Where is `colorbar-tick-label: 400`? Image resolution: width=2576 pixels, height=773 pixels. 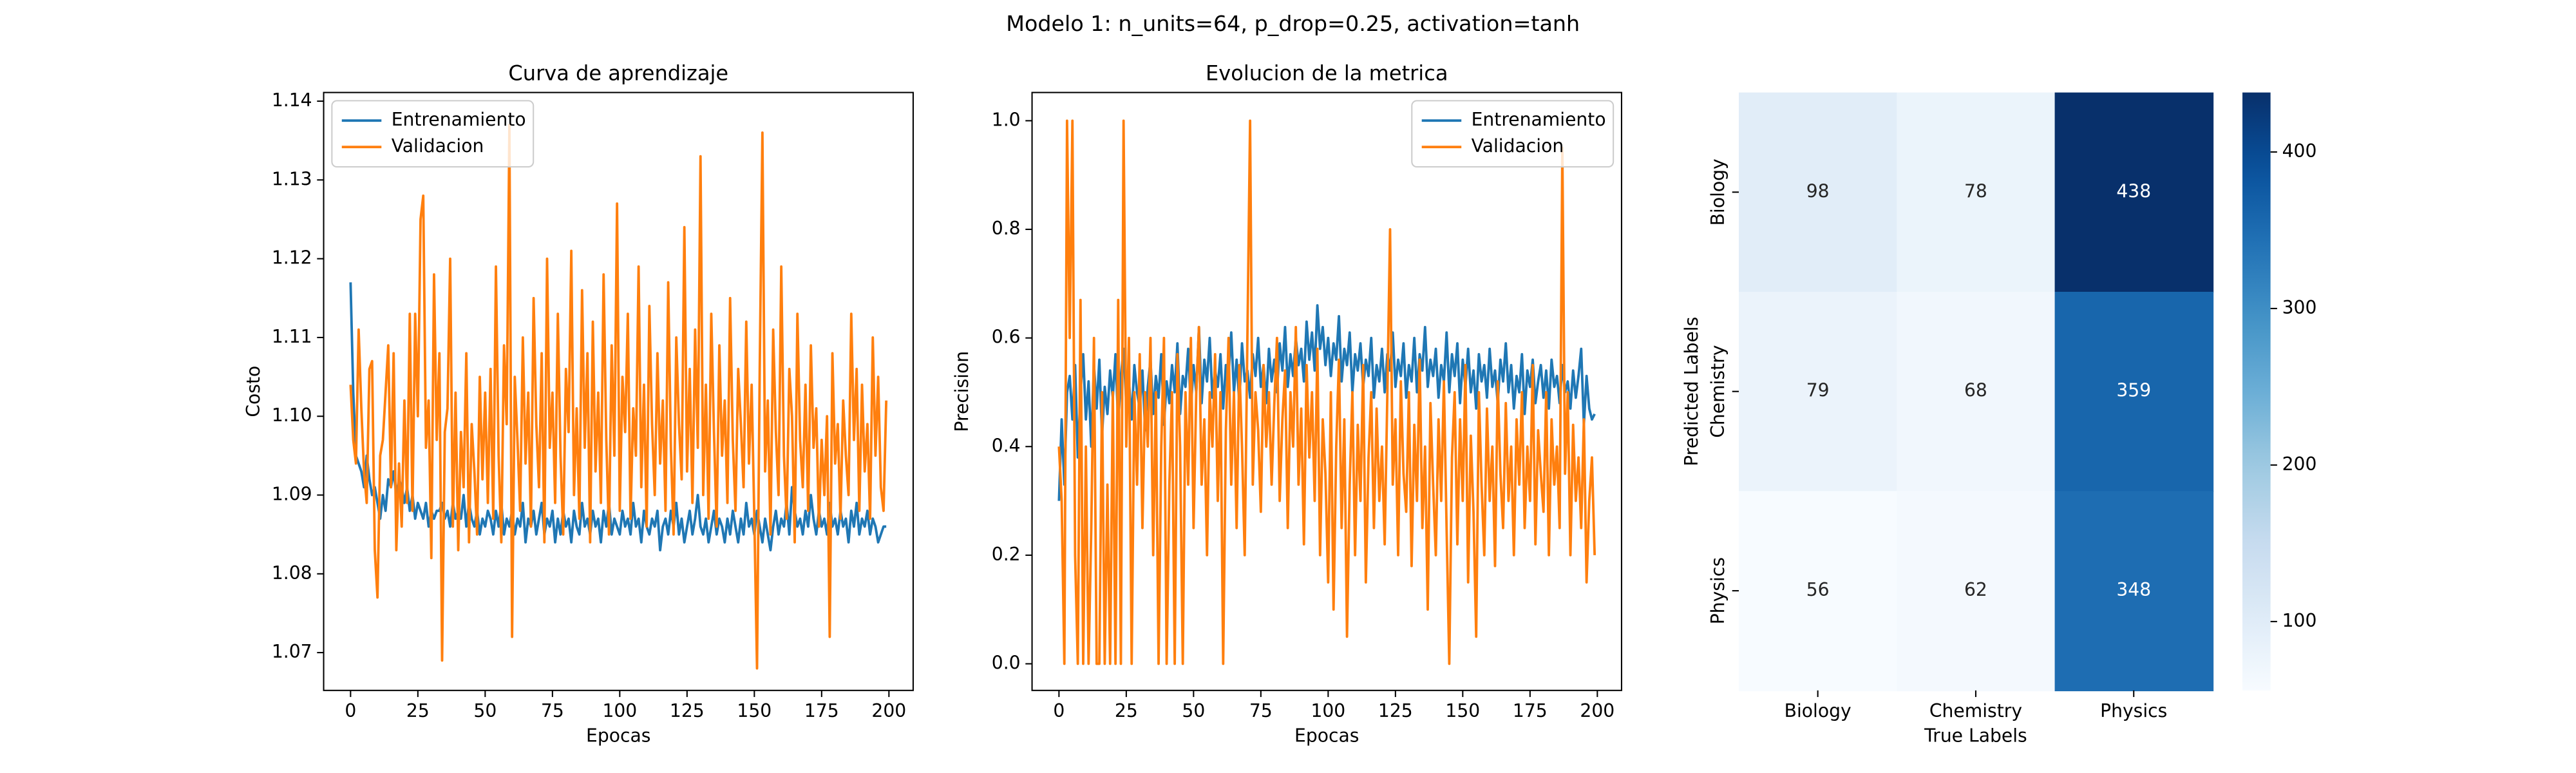
colorbar-tick-label: 400 is located at coordinates (2299, 151).